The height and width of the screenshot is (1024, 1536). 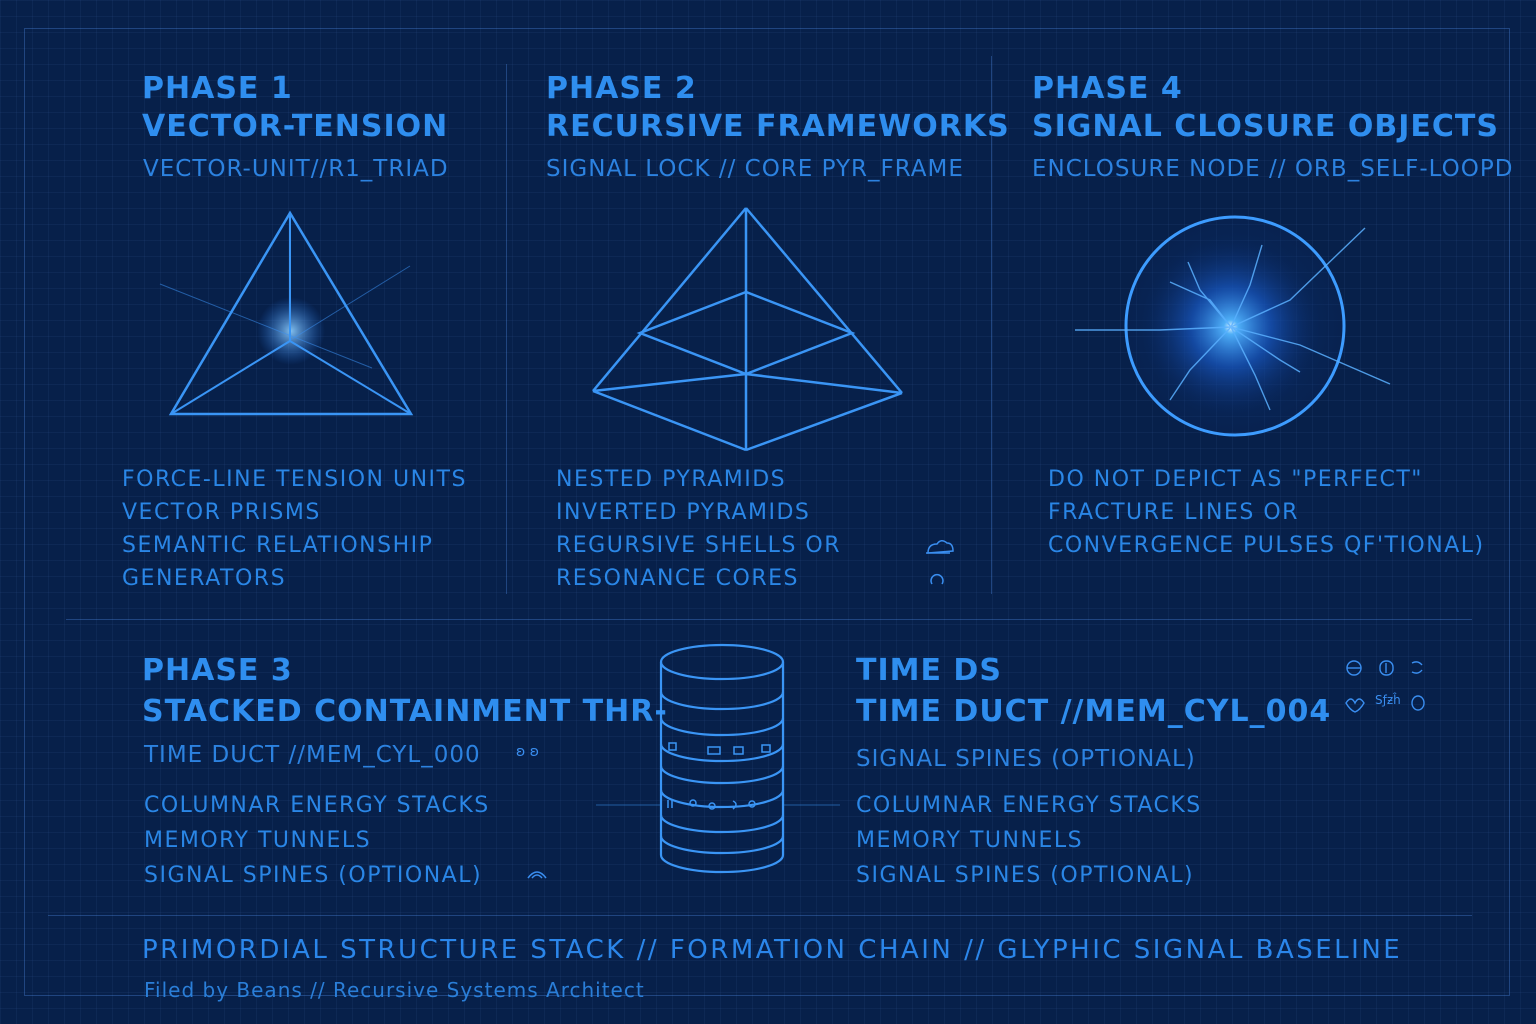 I want to click on sigil-wave-icon, so click(x=1417, y=667).